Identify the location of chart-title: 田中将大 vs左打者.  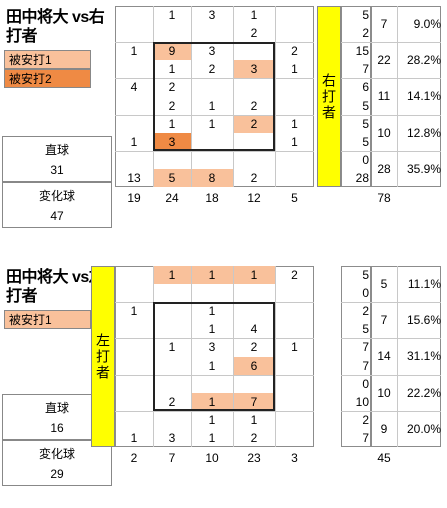
(55, 287).